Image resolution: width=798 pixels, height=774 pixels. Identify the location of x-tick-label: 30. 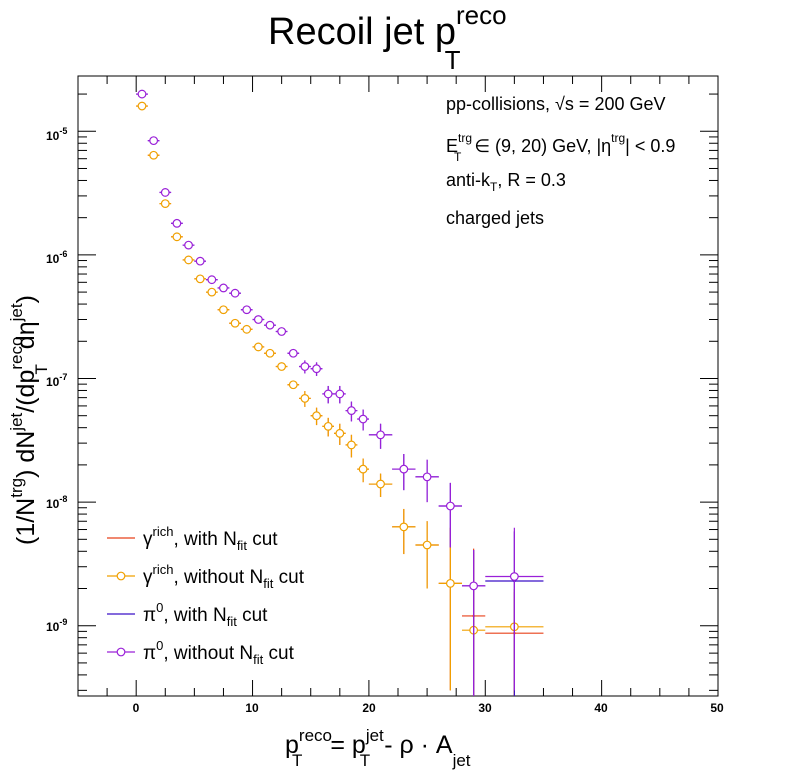
(485, 708).